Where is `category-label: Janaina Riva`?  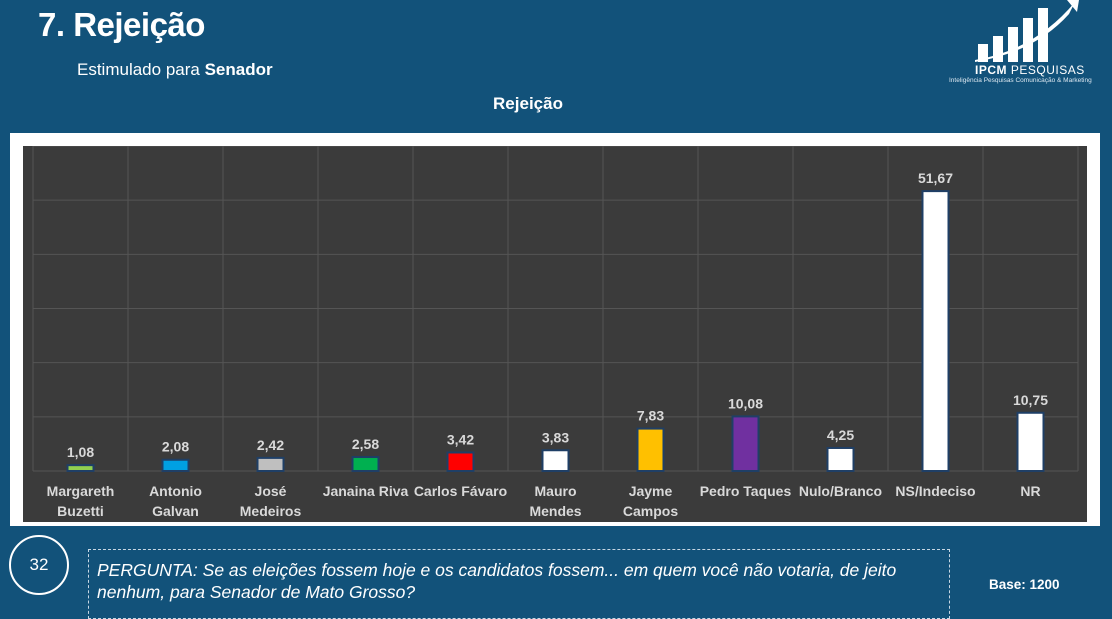
category-label: Janaina Riva is located at coordinates (366, 491).